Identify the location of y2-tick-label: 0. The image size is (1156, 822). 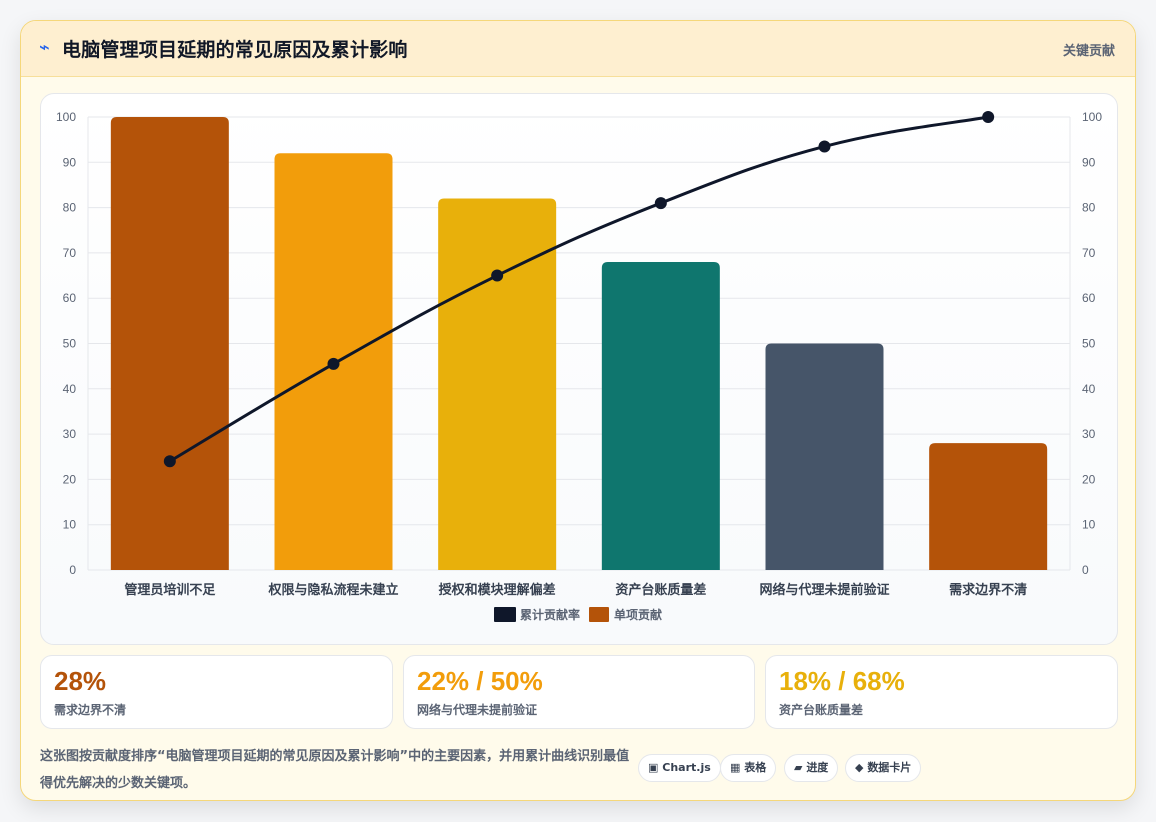
(1085, 570).